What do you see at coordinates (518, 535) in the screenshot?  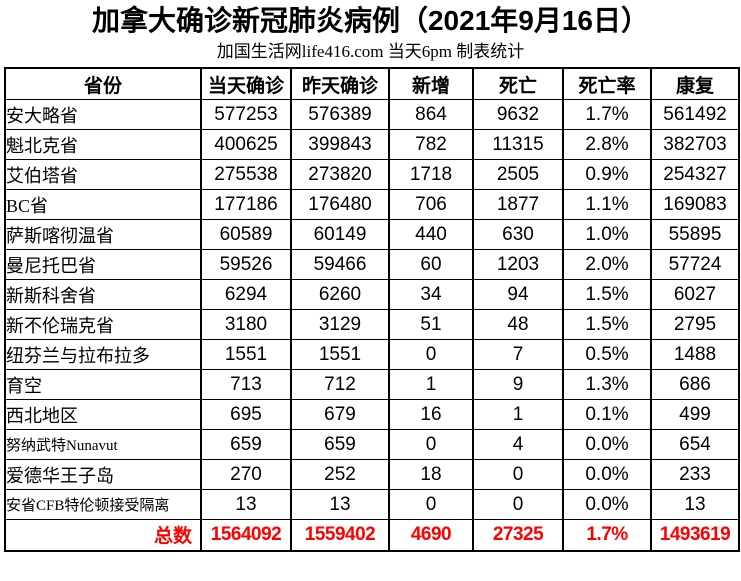 I see `total-value-deaths: 27325` at bounding box center [518, 535].